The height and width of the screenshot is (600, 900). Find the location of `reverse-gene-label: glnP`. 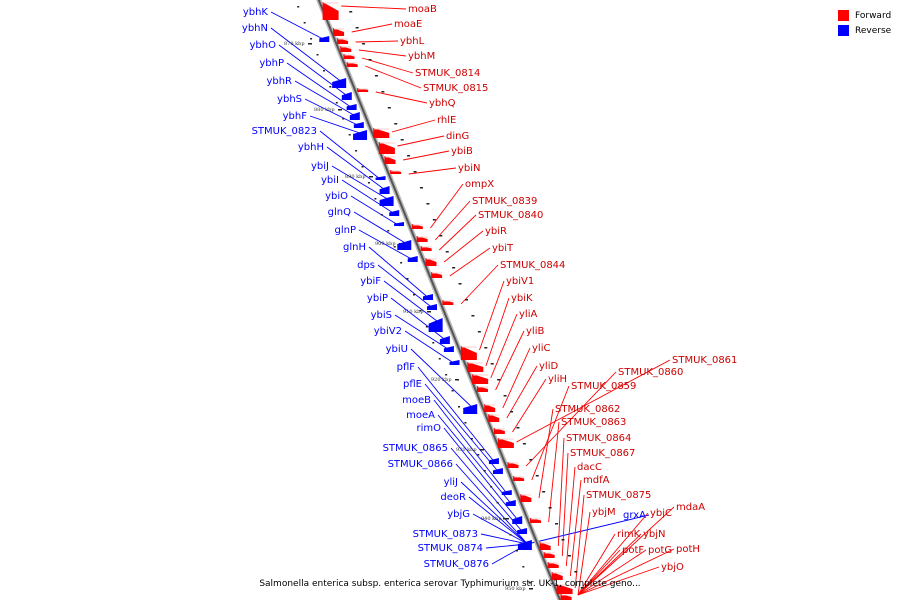

reverse-gene-label: glnP is located at coordinates (346, 230).